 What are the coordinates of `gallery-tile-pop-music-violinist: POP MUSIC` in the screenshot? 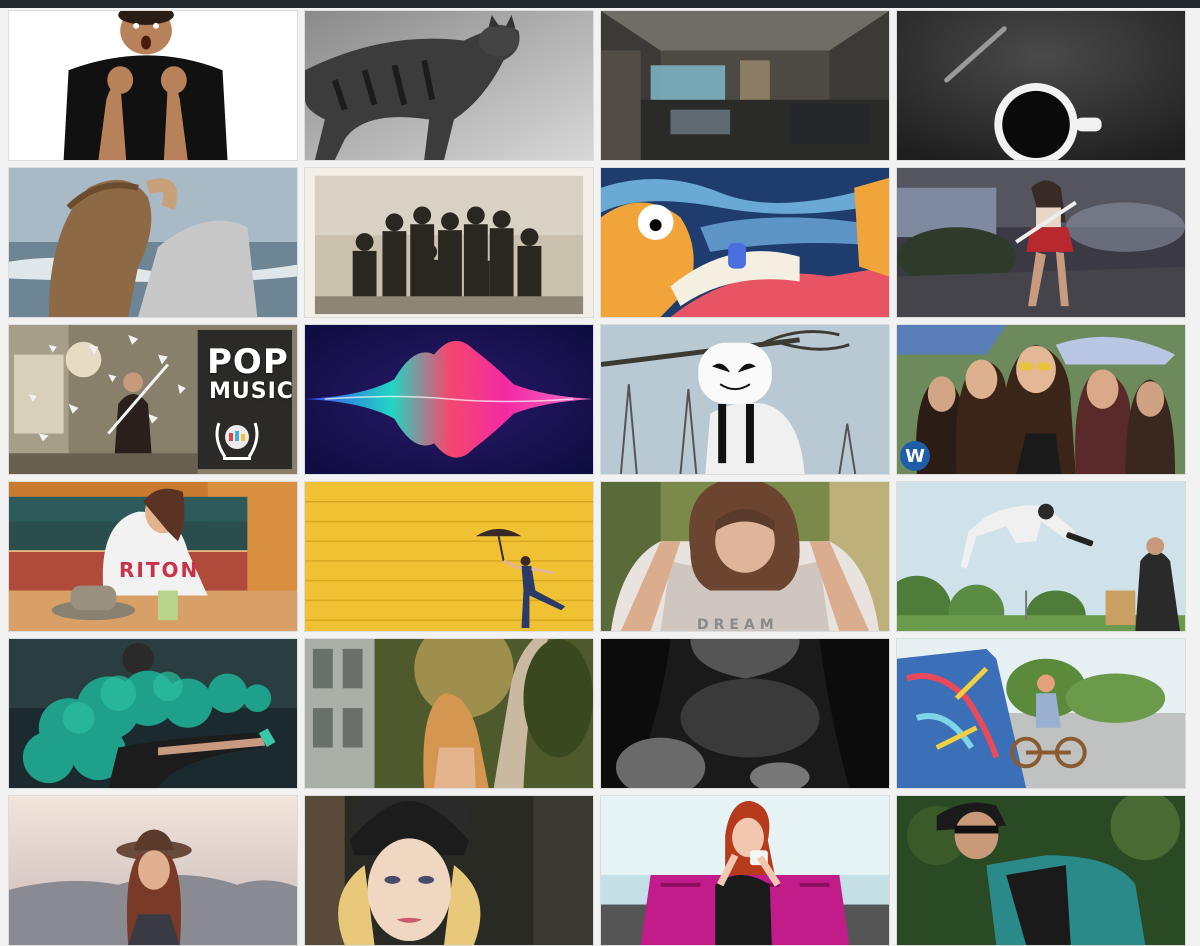 It's located at (153, 399).